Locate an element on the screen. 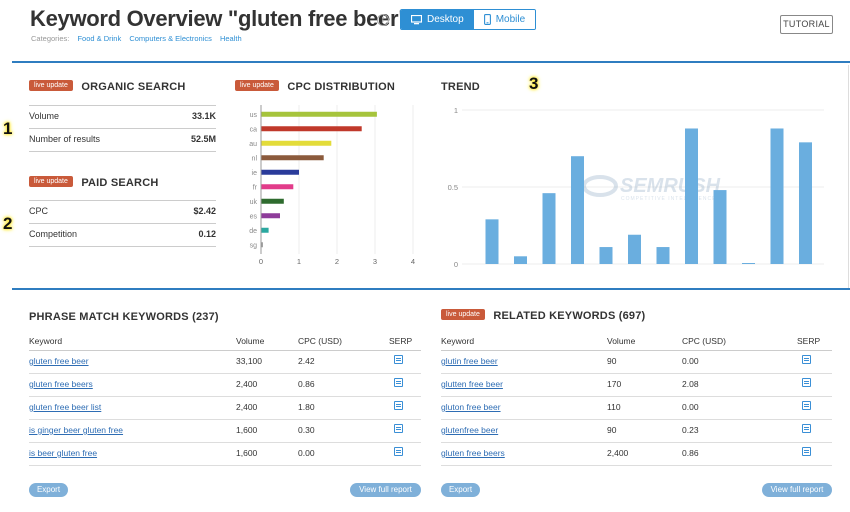 This screenshot has width=850, height=512. related-heading: live update RELATED KEYWORDS (697) is located at coordinates (543, 315).